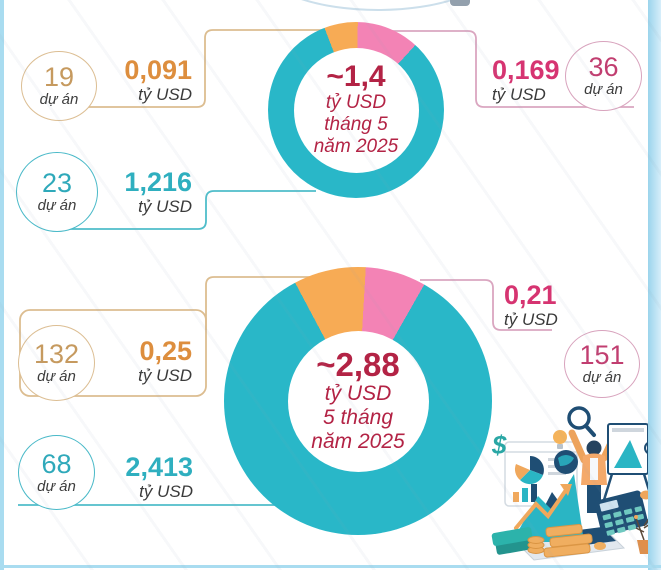 This screenshot has height=570, width=661. What do you see at coordinates (165, 351) in the screenshot?
I see `value-amount: 0,25` at bounding box center [165, 351].